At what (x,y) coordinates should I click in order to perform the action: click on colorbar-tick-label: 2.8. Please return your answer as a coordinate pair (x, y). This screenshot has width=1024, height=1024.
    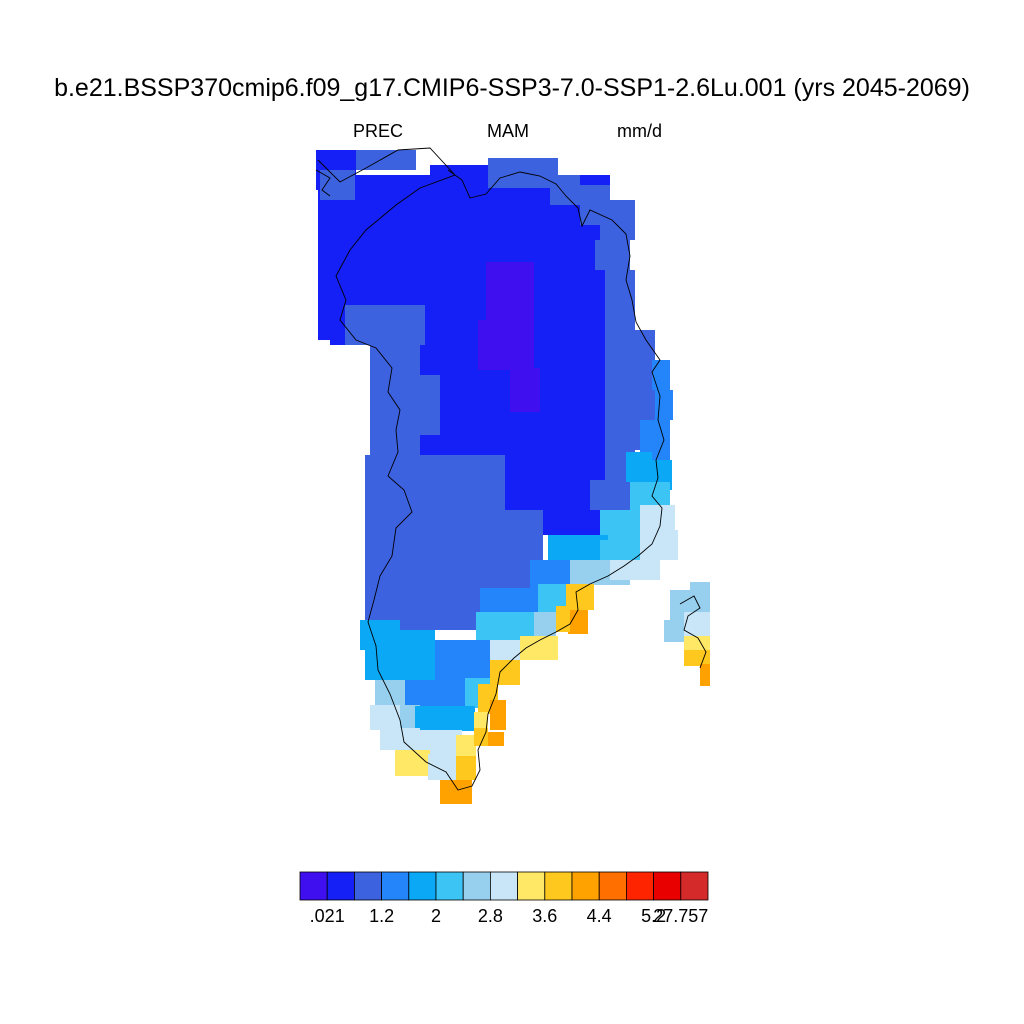
    Looking at the image, I should click on (490, 916).